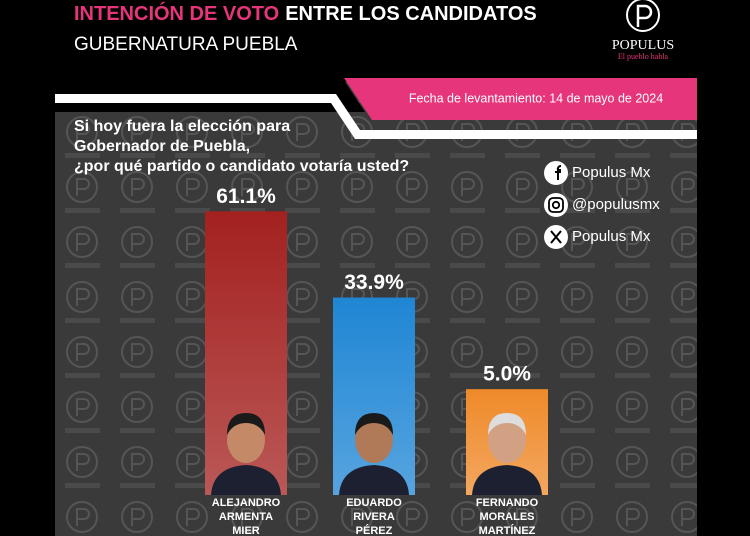 Image resolution: width=750 pixels, height=536 pixels. I want to click on value-label: 5.0%, so click(507, 374).